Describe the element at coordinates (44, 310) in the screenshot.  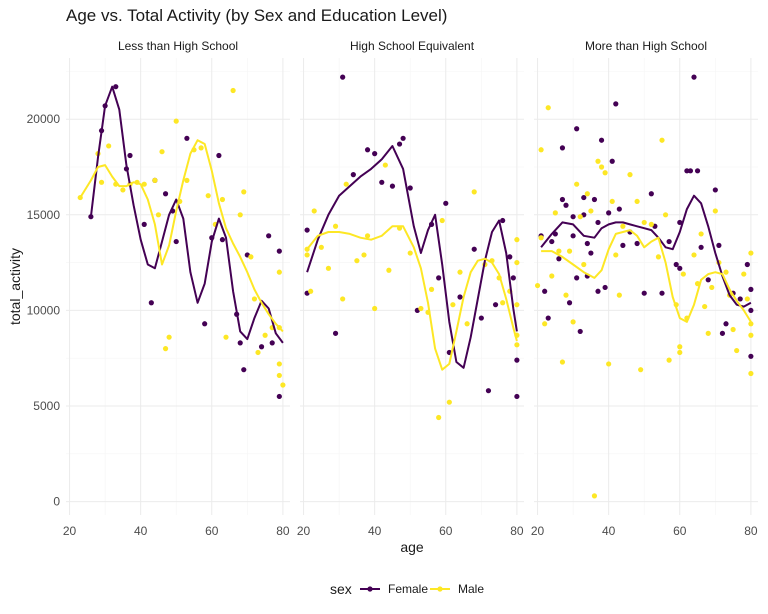
I see `y-tick-label: 10000` at that location.